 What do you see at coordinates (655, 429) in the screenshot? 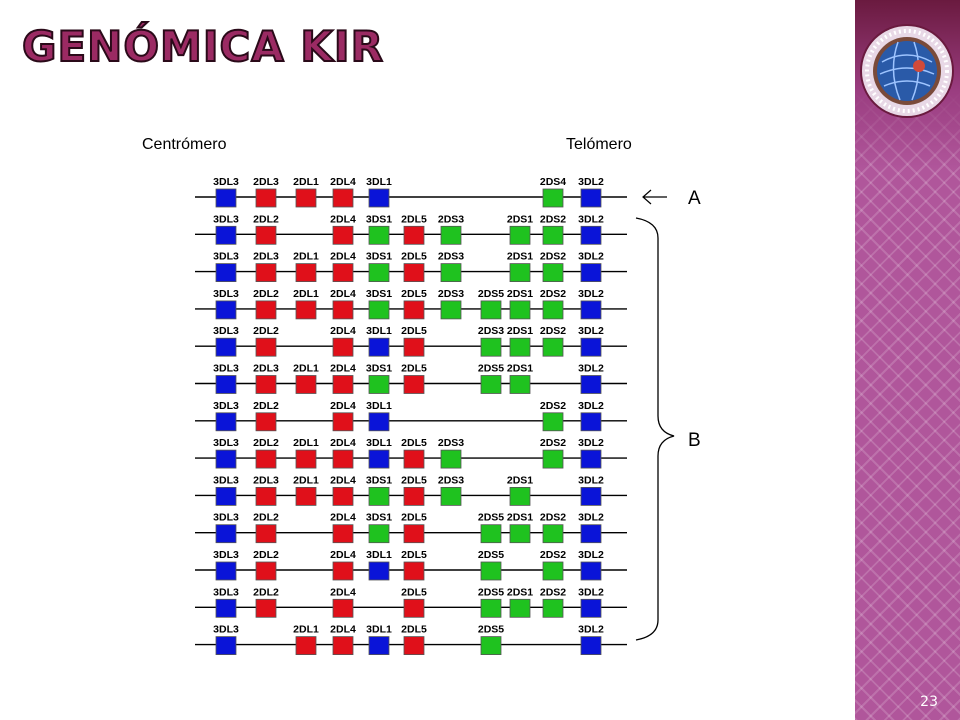
I see `group-b-brace` at bounding box center [655, 429].